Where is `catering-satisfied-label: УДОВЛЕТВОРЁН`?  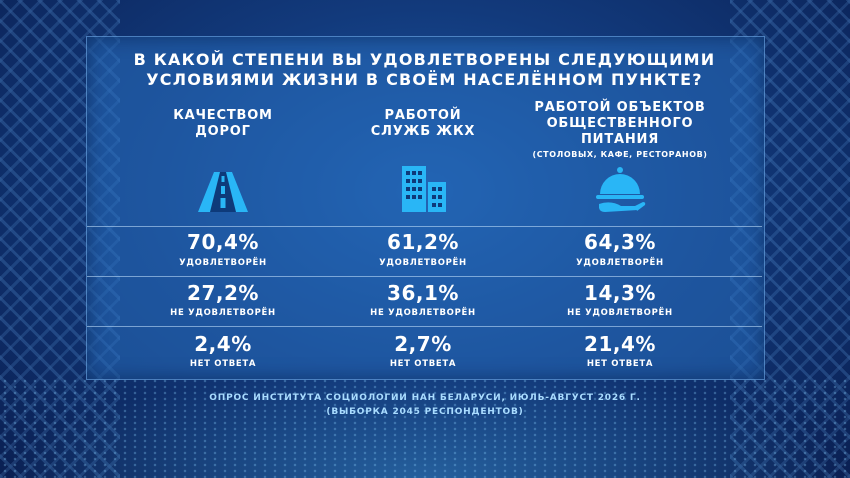
catering-satisfied-label: УДОВЛЕТВОРЁН is located at coordinates (620, 263).